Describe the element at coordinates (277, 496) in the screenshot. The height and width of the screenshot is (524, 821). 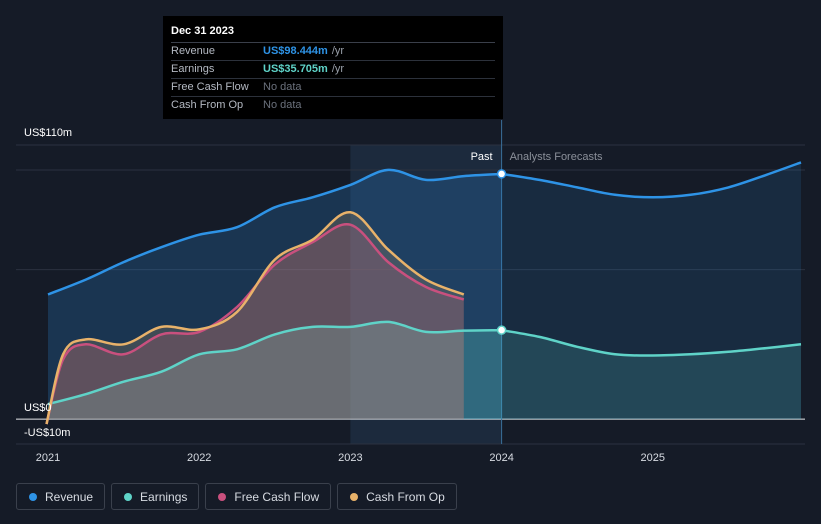
I see `legend-label: Free Cash Flow` at that location.